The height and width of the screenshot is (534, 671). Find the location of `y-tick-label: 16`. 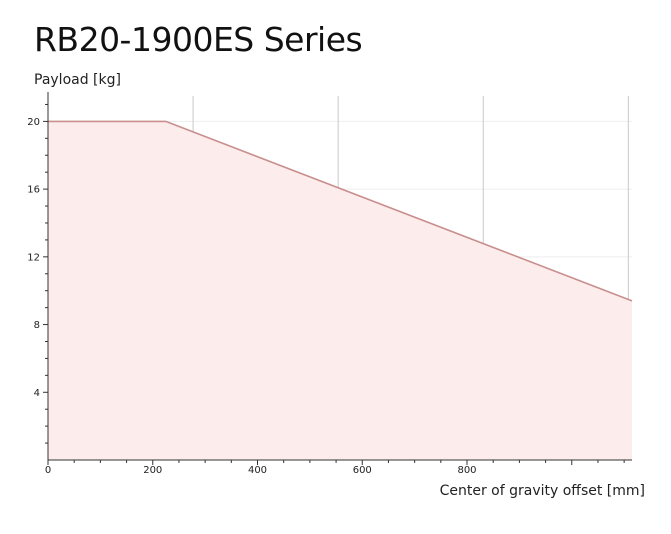

y-tick-label: 16 is located at coordinates (33, 190).